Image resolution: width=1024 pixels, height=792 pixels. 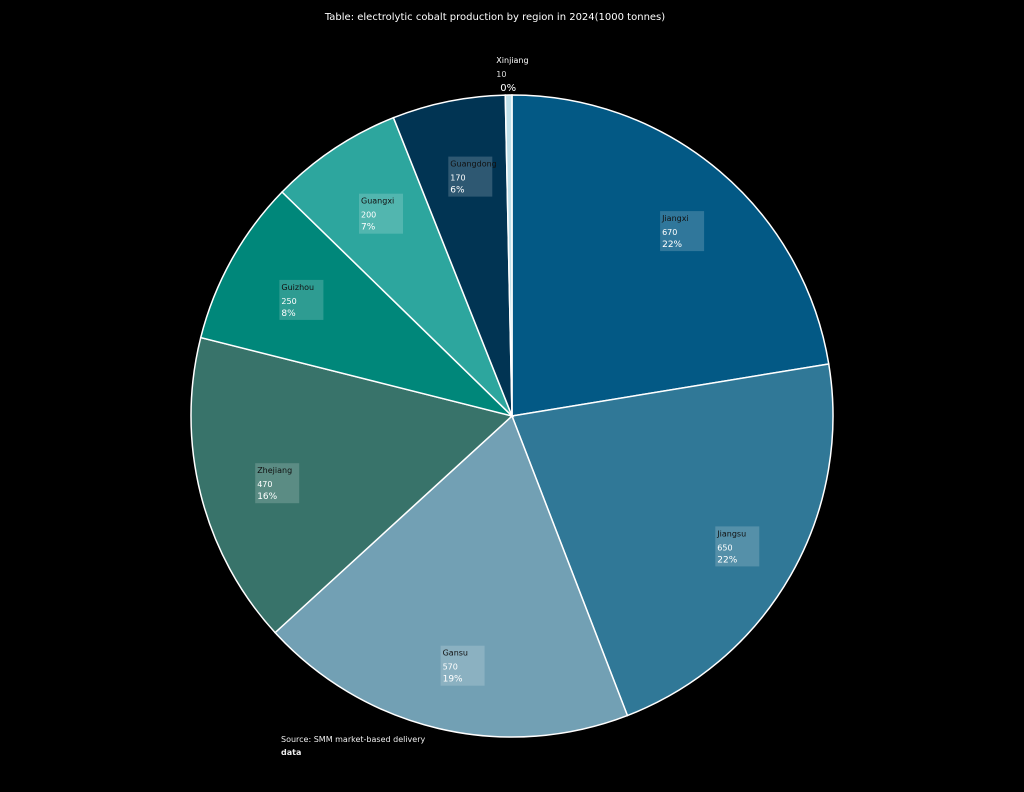 I want to click on slice-percent: 16%, so click(x=267, y=497).